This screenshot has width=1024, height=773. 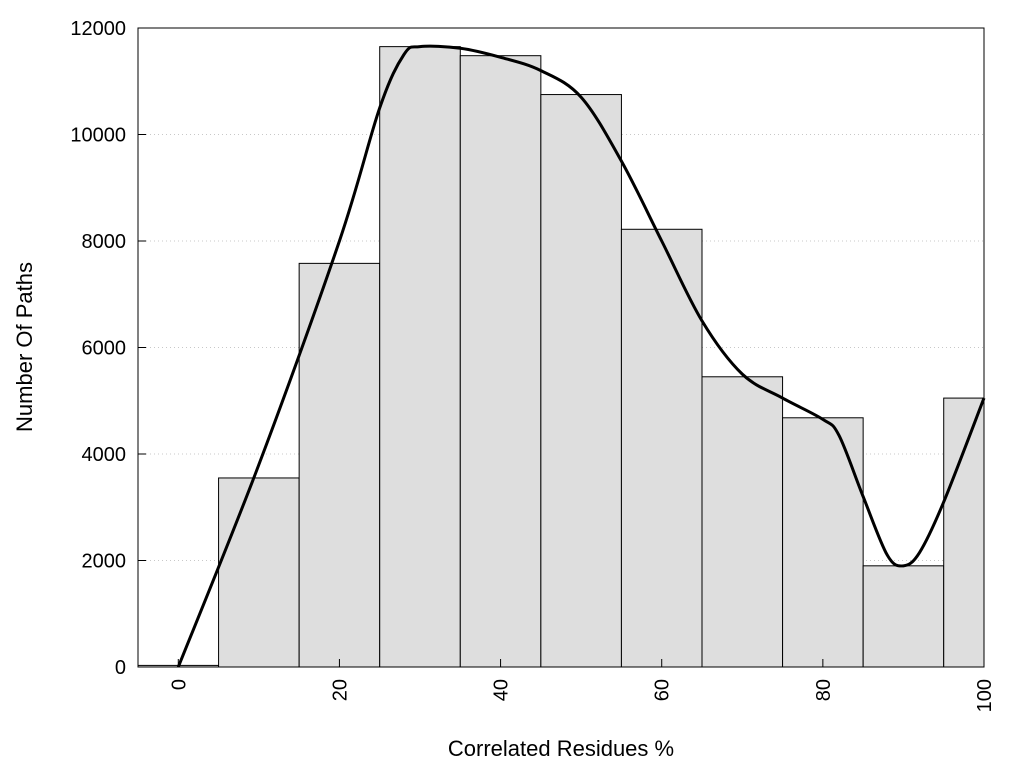 I want to click on x-tick-label-0: 0, so click(x=179, y=684).